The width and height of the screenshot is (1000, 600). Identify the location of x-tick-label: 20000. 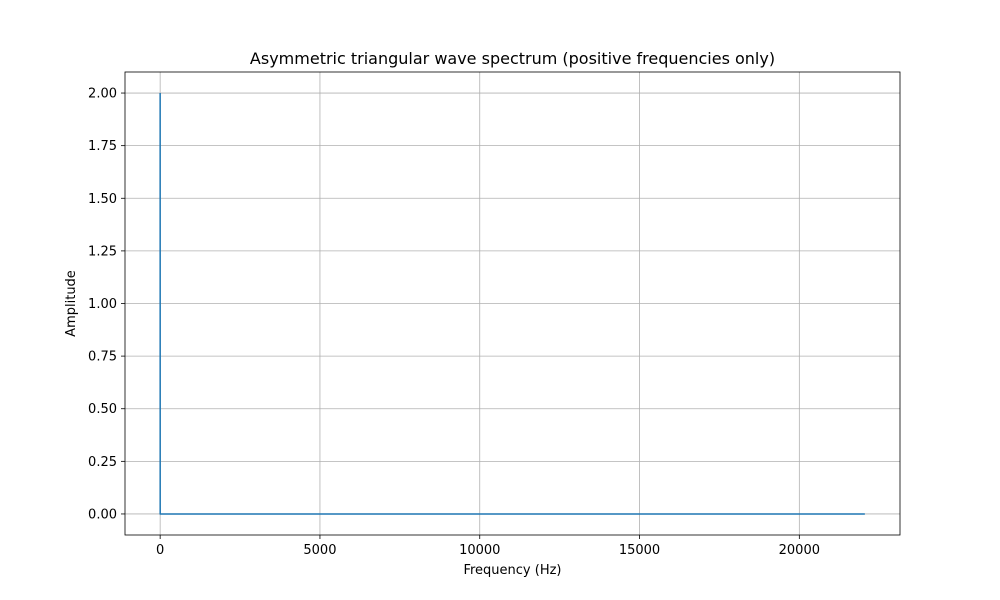
(799, 550).